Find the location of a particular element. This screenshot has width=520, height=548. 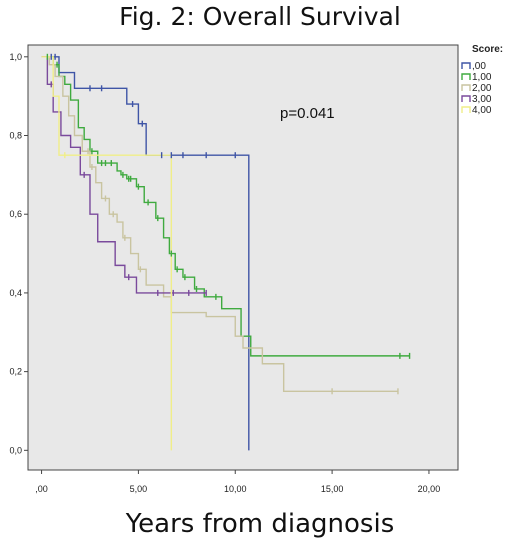

legend-label: 1,00 is located at coordinates (482, 77).